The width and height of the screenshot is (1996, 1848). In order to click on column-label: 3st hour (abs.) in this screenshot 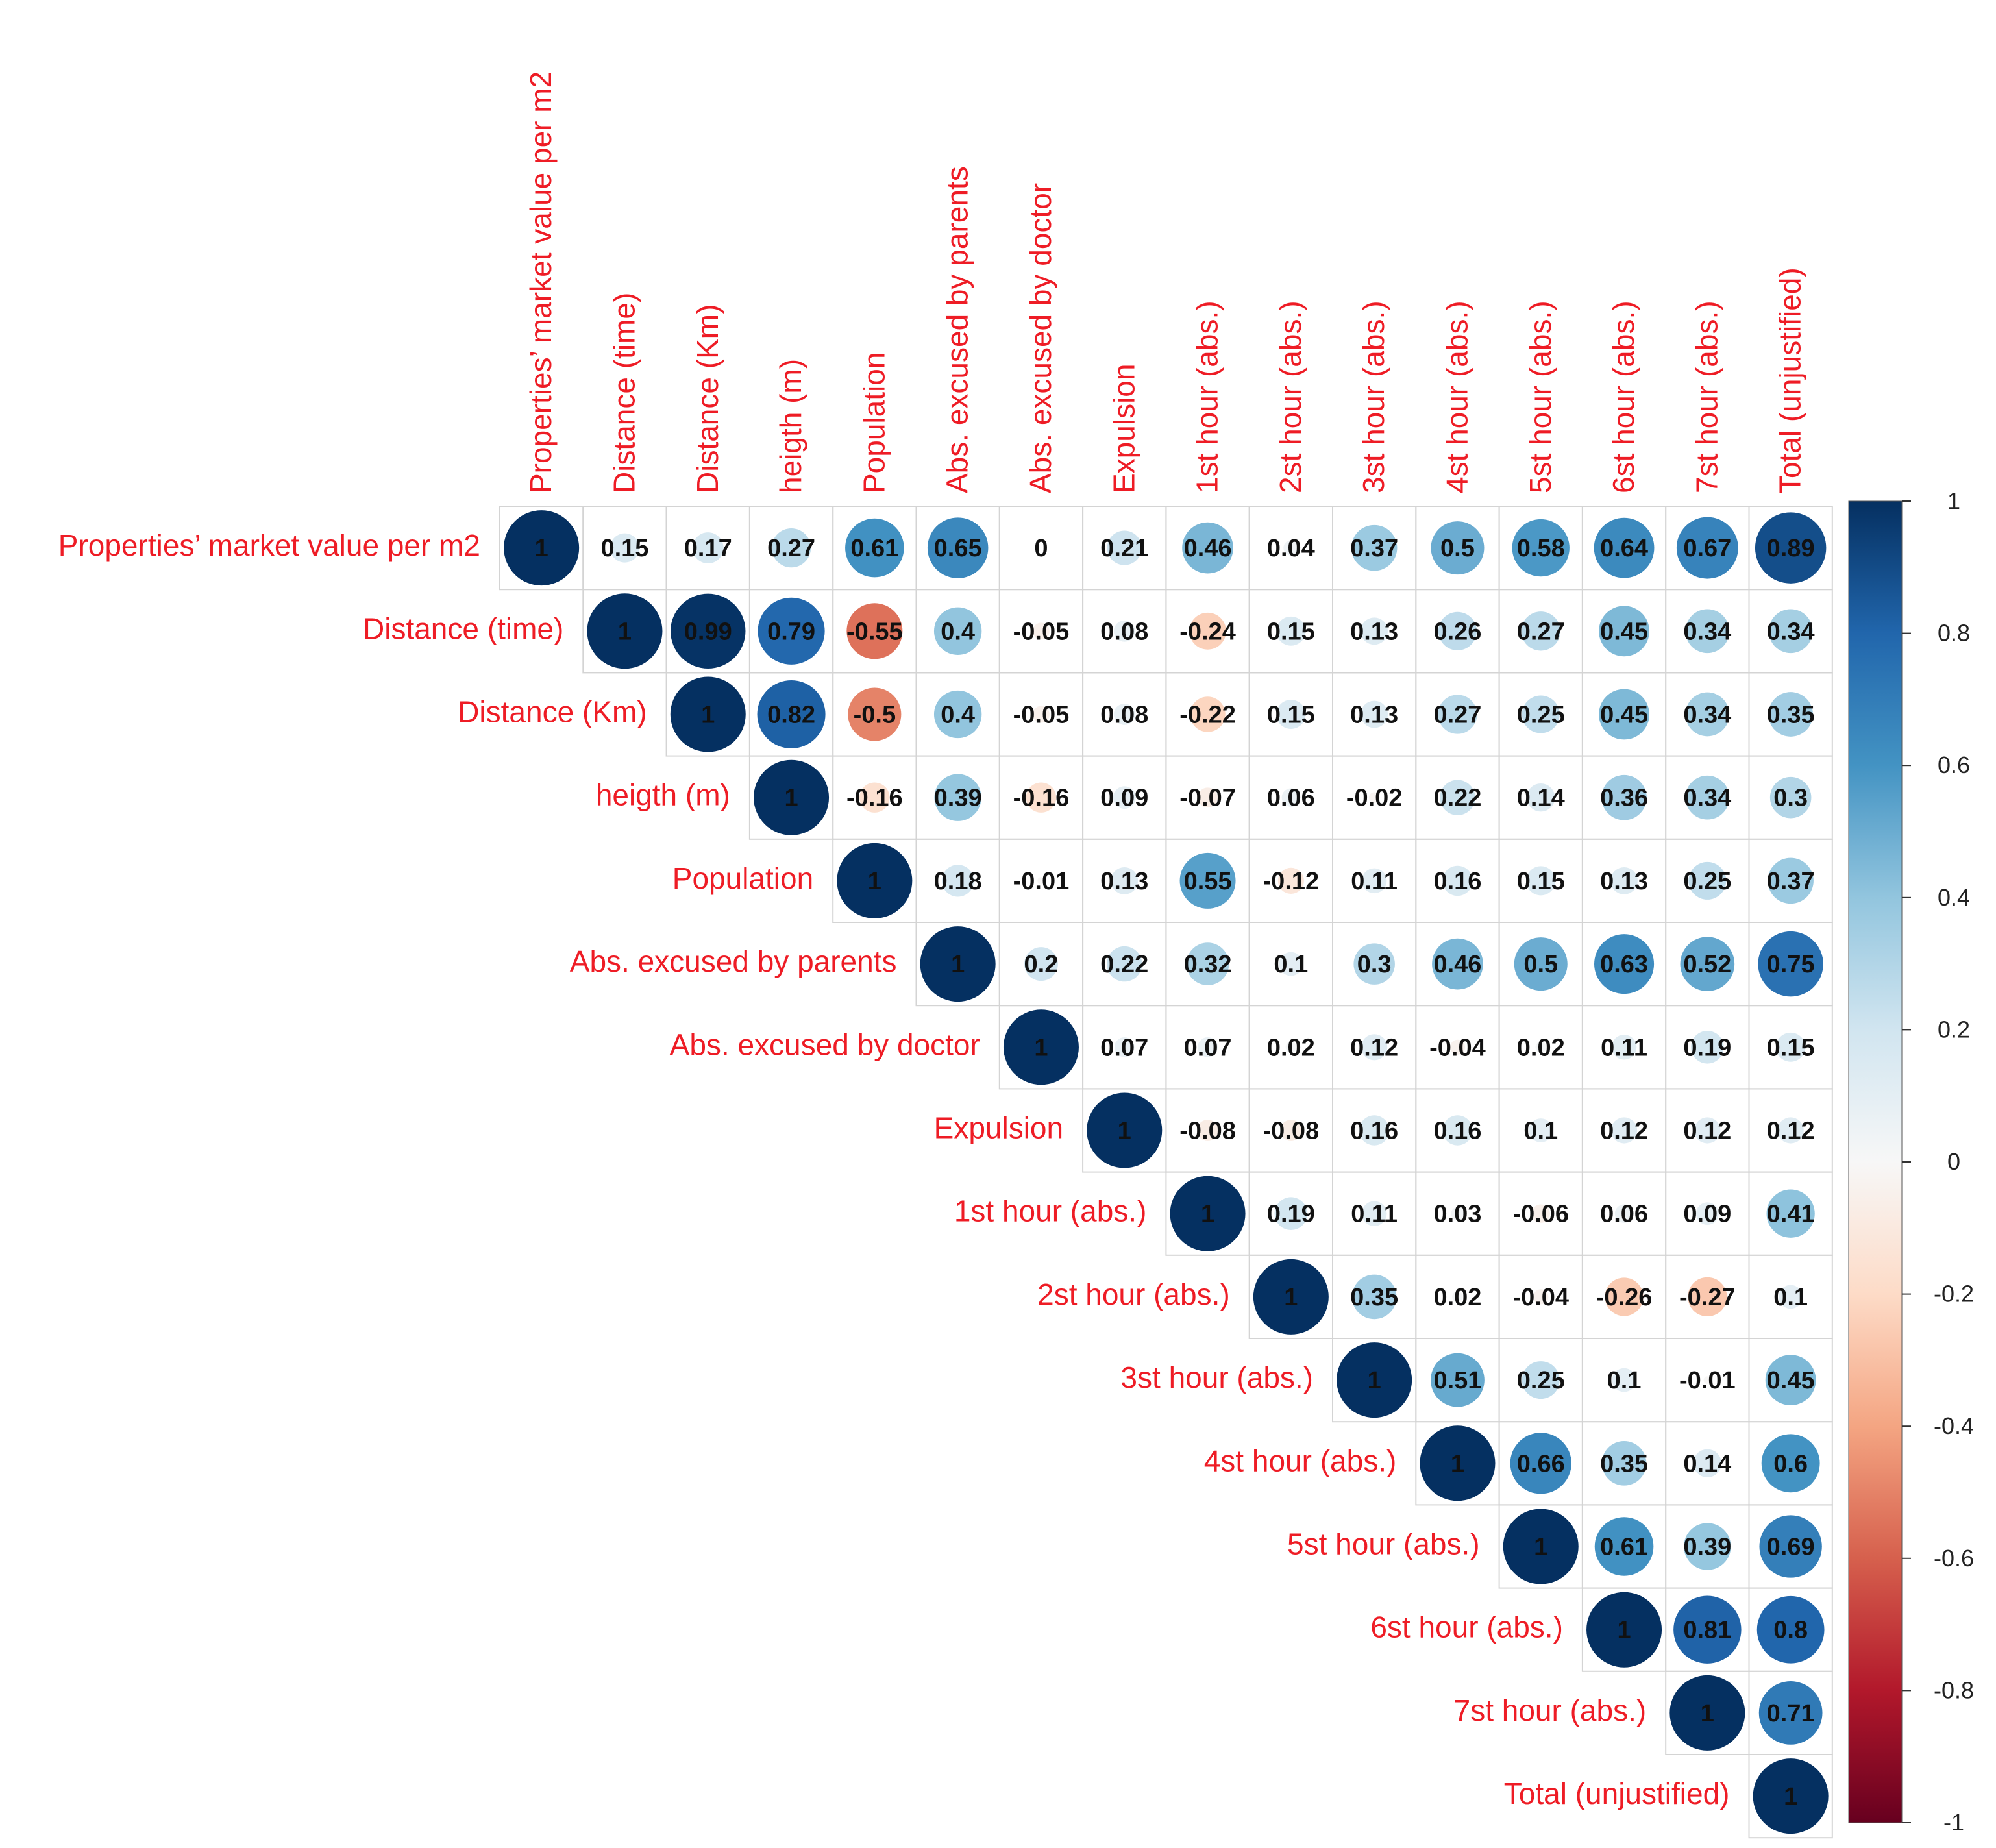, I will do `click(1373, 397)`.